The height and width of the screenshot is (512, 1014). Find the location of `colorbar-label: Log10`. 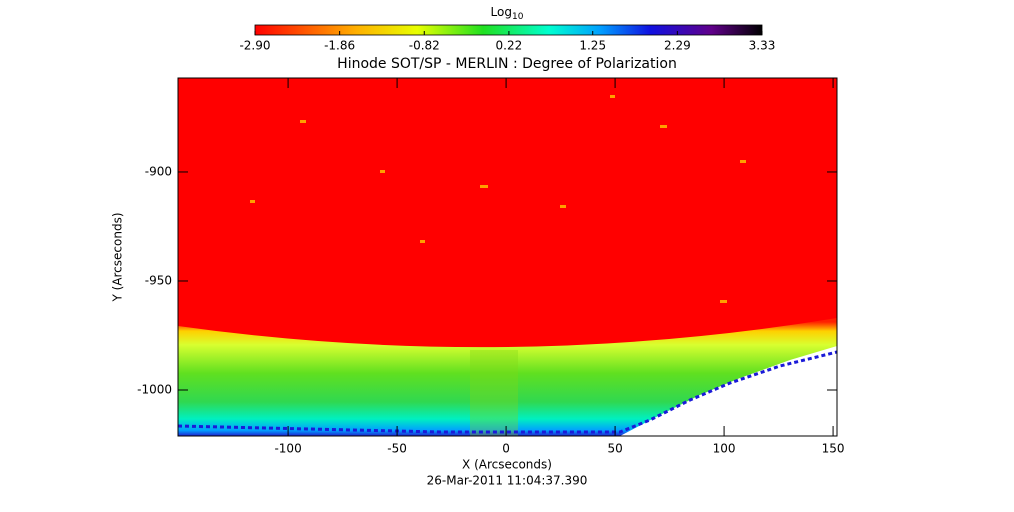

colorbar-label: Log10 is located at coordinates (507, 13).